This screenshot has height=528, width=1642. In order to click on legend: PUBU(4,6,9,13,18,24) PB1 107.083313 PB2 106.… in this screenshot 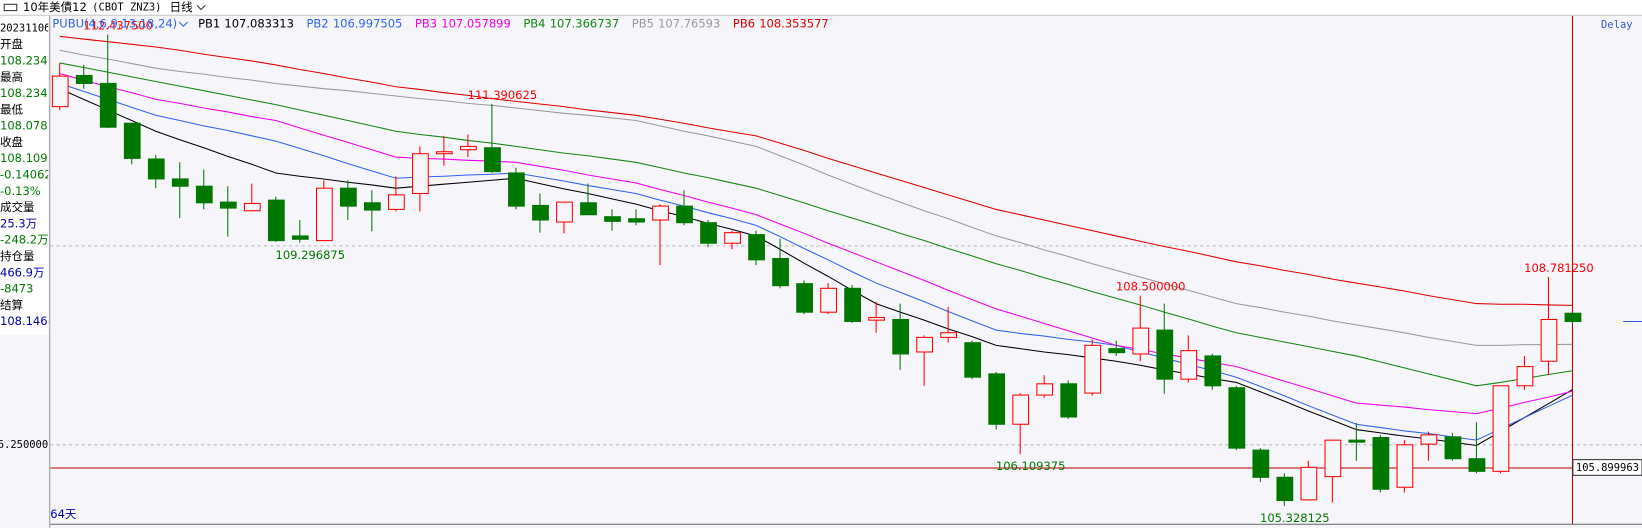, I will do `click(440, 24)`.